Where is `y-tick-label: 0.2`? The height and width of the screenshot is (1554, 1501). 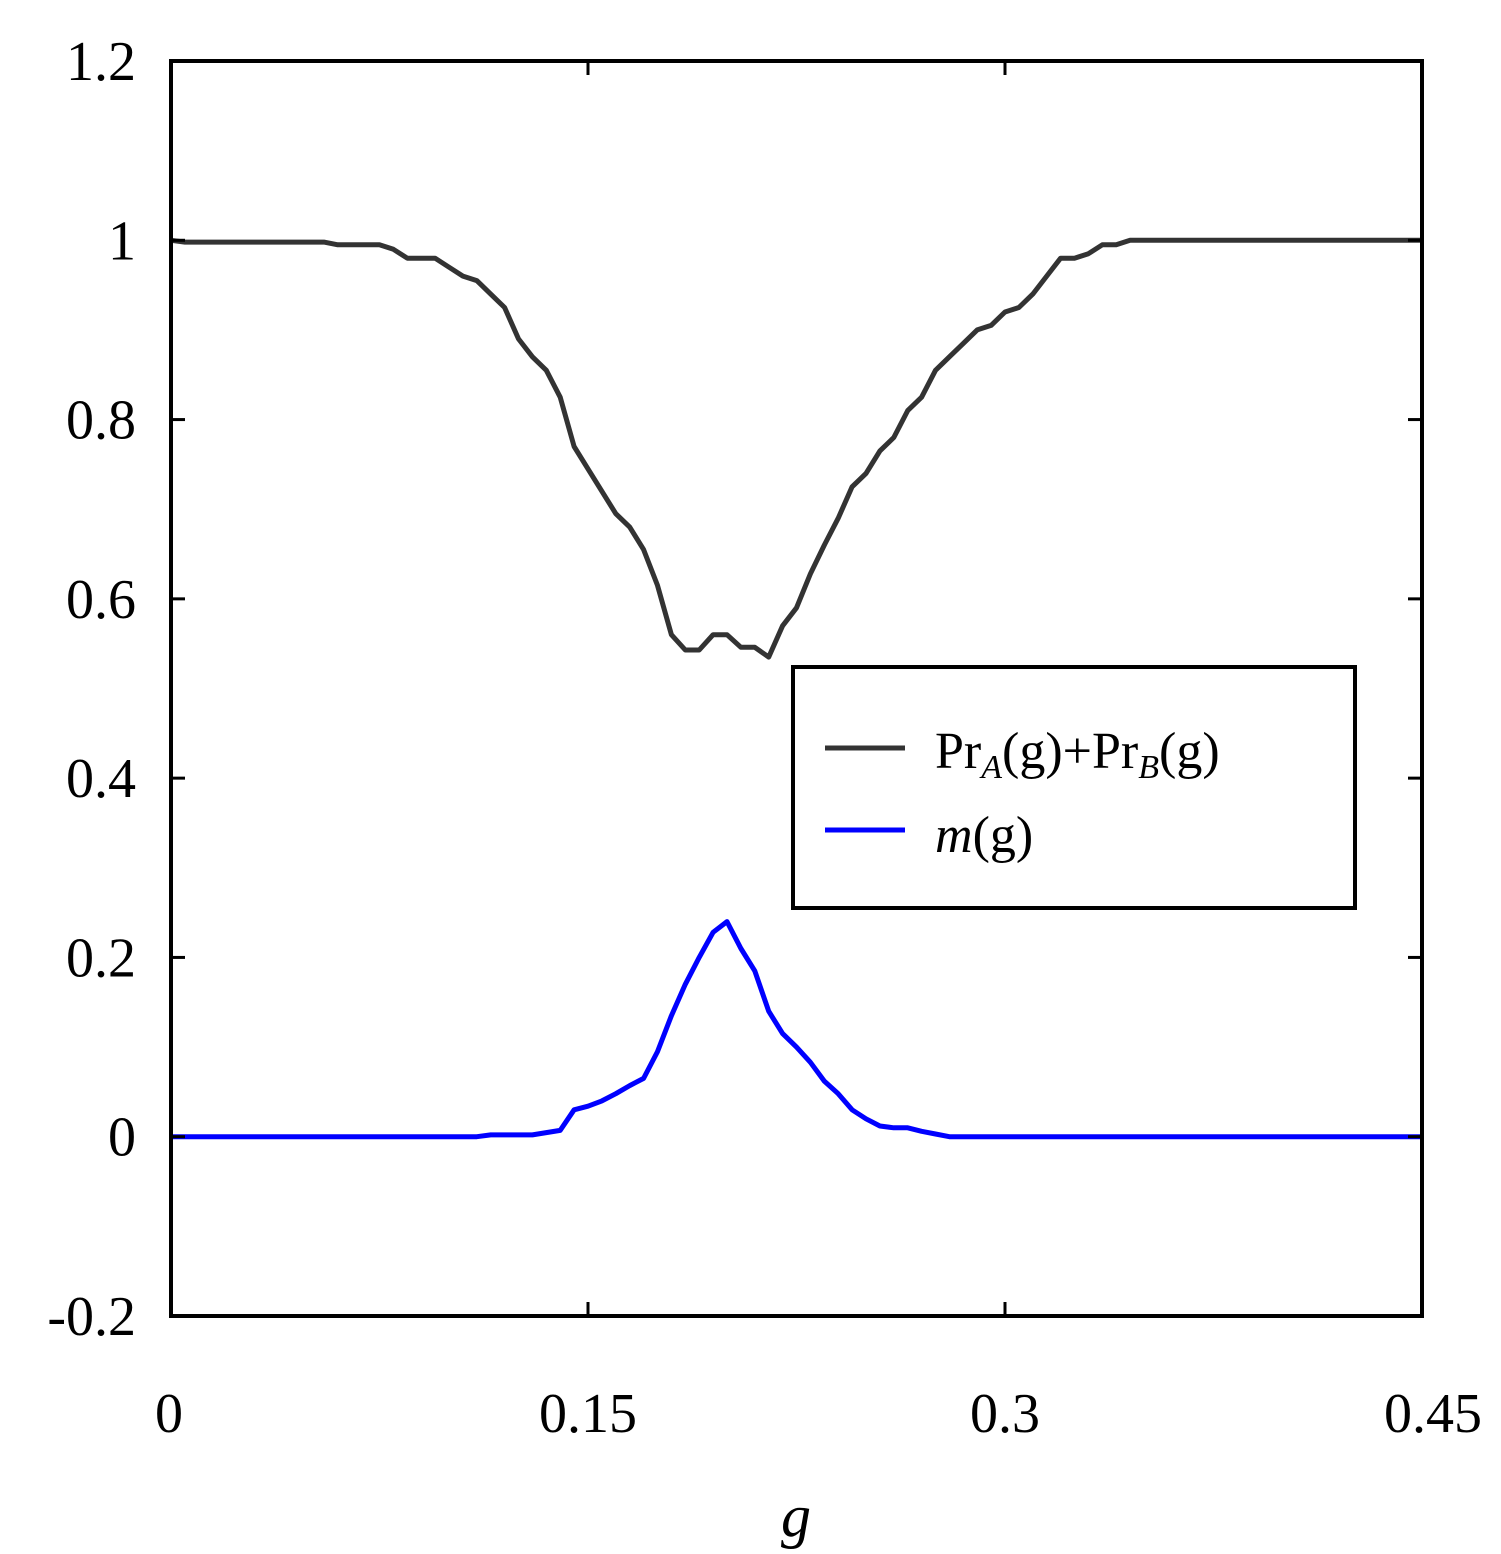 y-tick-label: 0.2 is located at coordinates (101, 958).